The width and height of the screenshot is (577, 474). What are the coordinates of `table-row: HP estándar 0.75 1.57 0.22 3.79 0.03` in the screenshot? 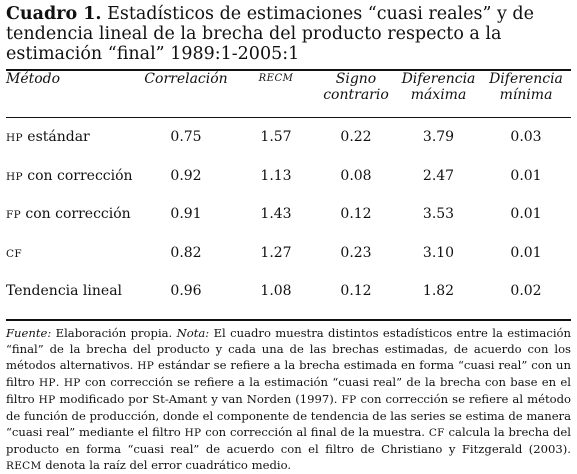 It's located at (288, 137).